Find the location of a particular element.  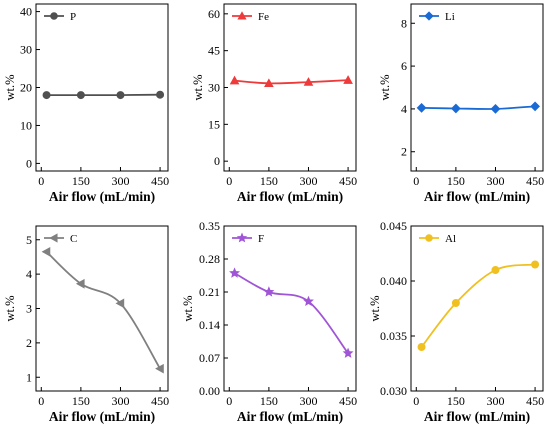

legend-label: F is located at coordinates (261, 239).